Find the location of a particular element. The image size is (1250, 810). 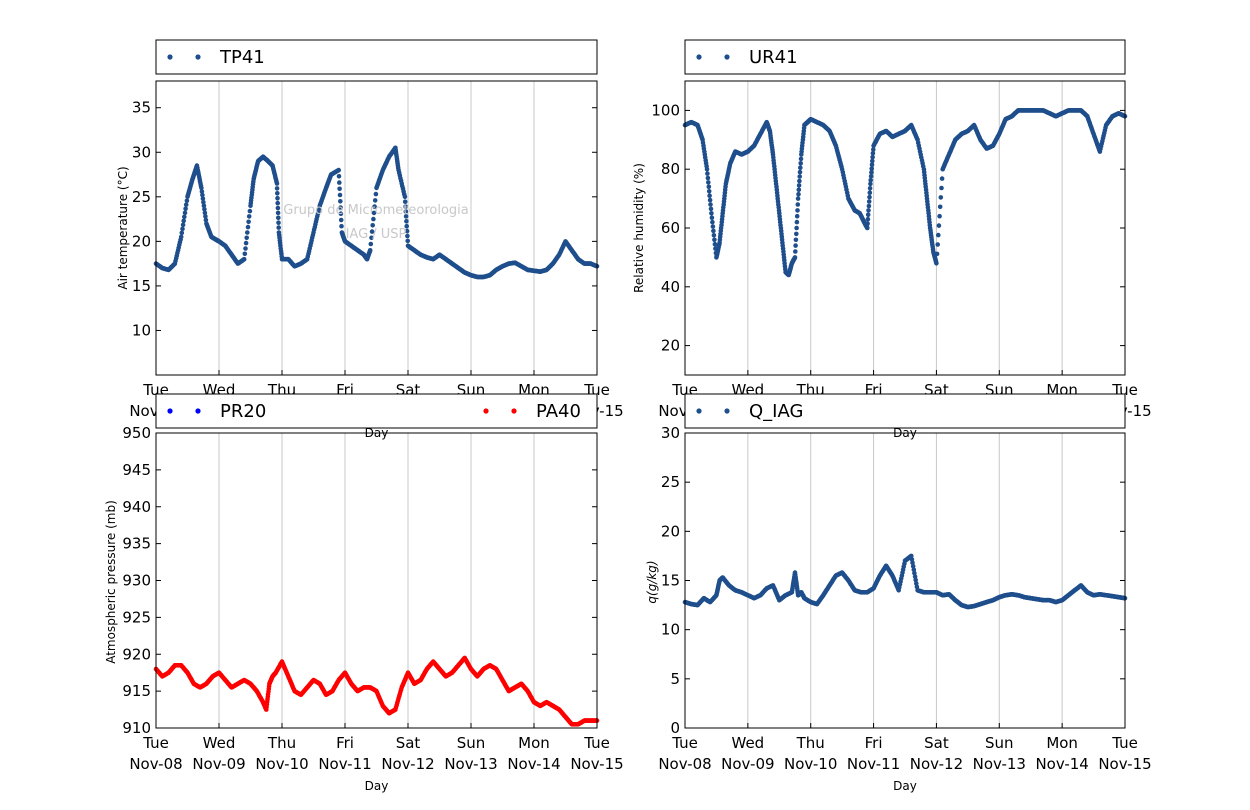

y-tick-label: 25 is located at coordinates (141, 197).